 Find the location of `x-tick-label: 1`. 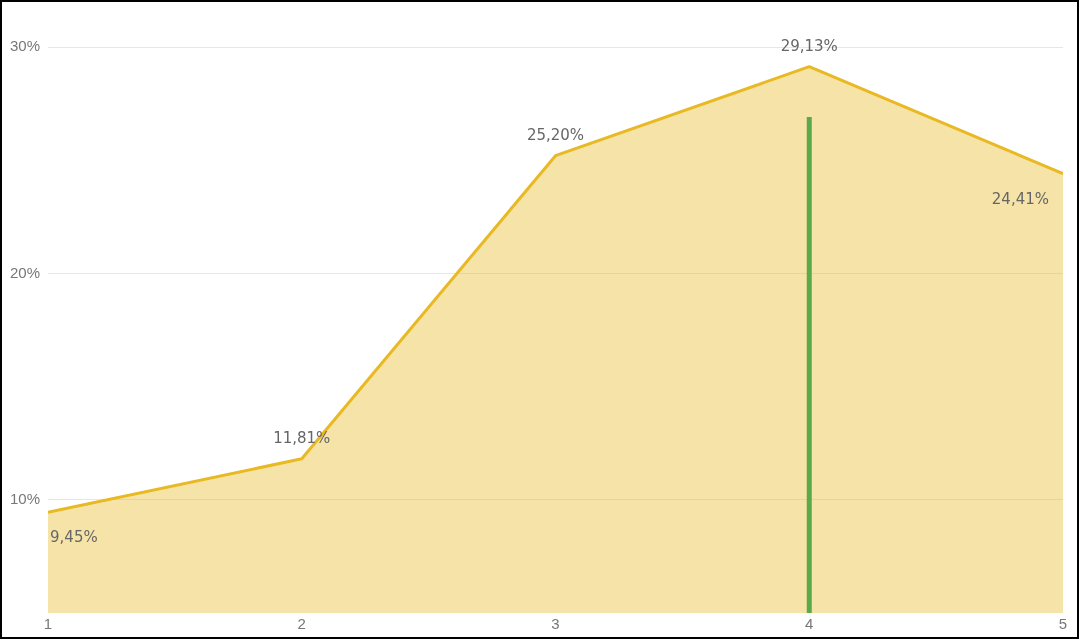

x-tick-label: 1 is located at coordinates (48, 624).